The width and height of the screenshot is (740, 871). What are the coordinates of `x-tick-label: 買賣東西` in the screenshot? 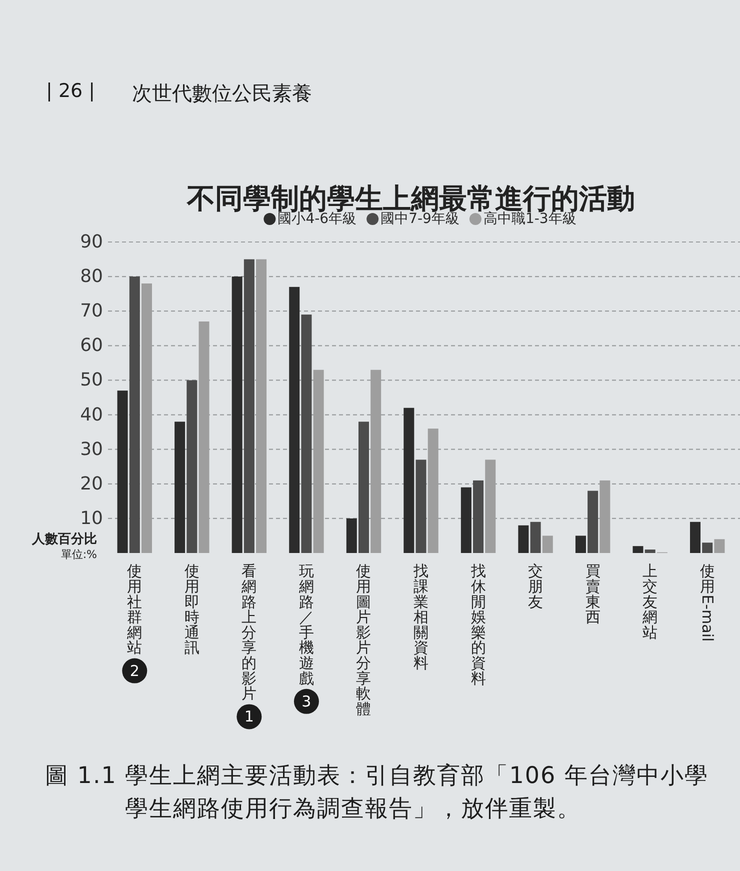 It's located at (592, 594).